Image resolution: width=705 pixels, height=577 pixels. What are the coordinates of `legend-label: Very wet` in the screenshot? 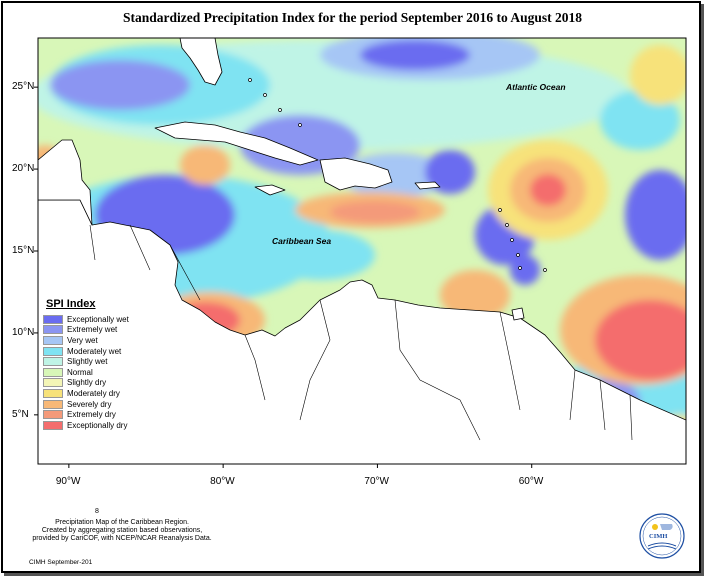 It's located at (82, 340).